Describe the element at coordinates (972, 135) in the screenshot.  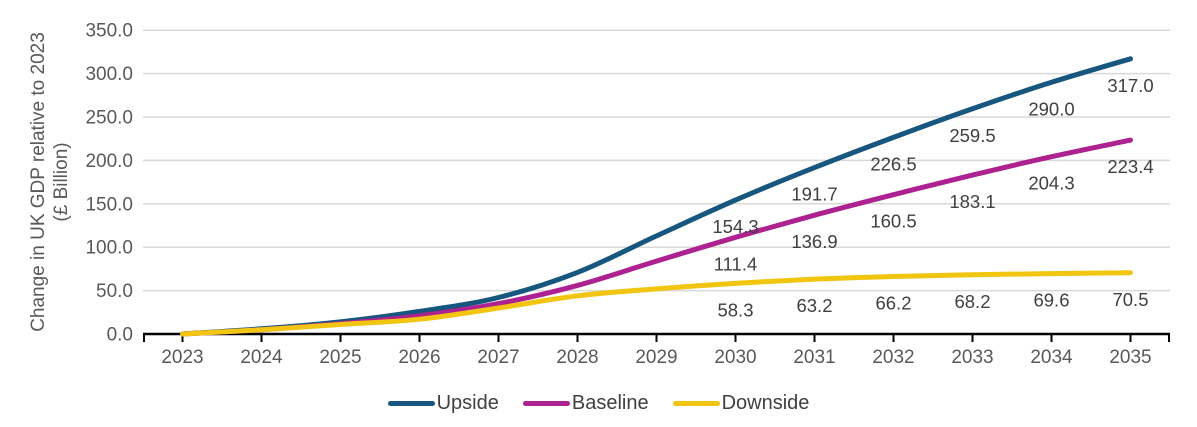
I see `data-label-upside-2033: 259.5` at that location.